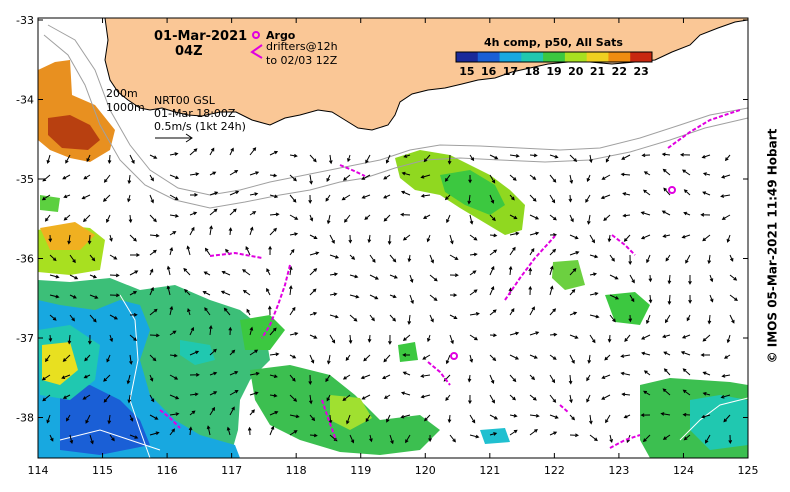 Image resolution: width=790 pixels, height=492 pixels. Describe the element at coordinates (67, 236) in the screenshot. I see `sst-patch-west-orange` at that location.